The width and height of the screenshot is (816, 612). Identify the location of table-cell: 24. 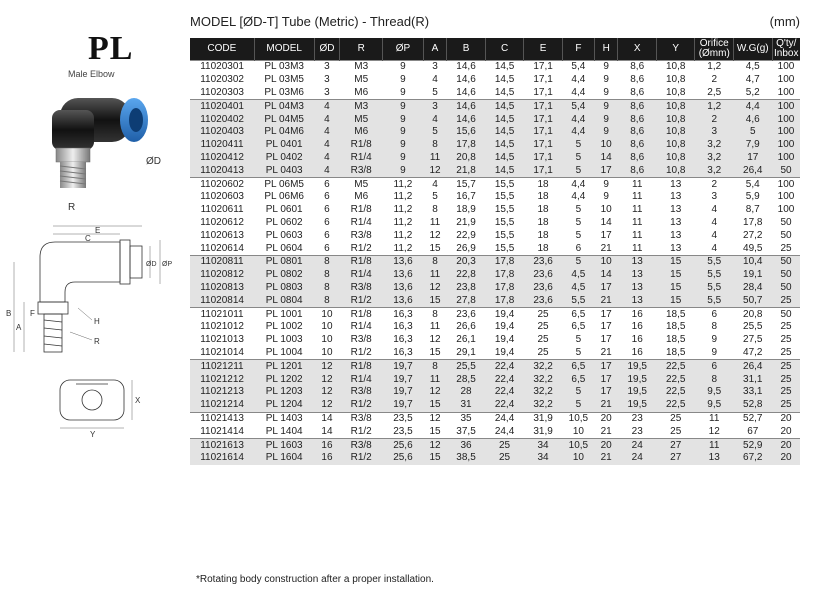
(637, 458).